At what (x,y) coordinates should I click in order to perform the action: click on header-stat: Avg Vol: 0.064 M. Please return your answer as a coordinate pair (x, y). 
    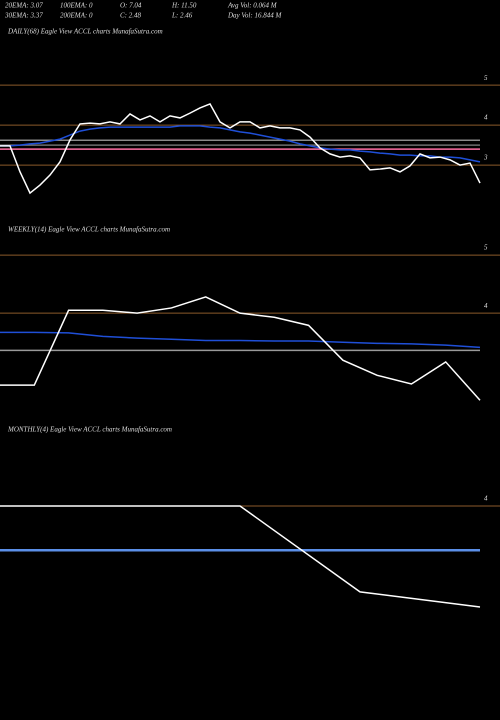
    Looking at the image, I should click on (252, 6).